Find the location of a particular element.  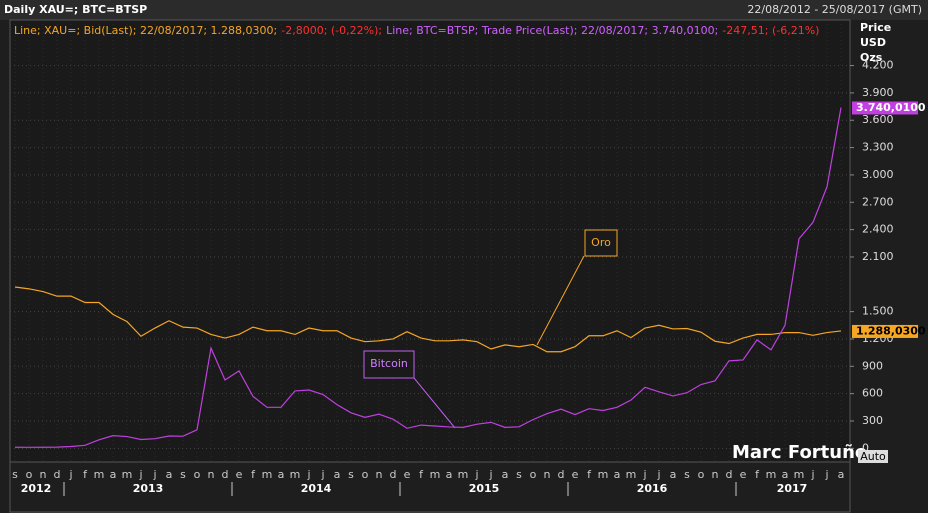

year-label: 2015 is located at coordinates (484, 488).